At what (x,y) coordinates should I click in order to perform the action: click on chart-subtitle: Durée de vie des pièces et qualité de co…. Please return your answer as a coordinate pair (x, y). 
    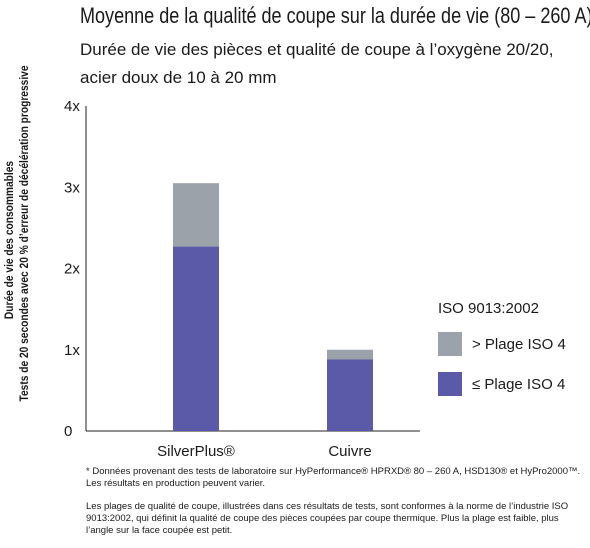
    Looking at the image, I should click on (317, 63).